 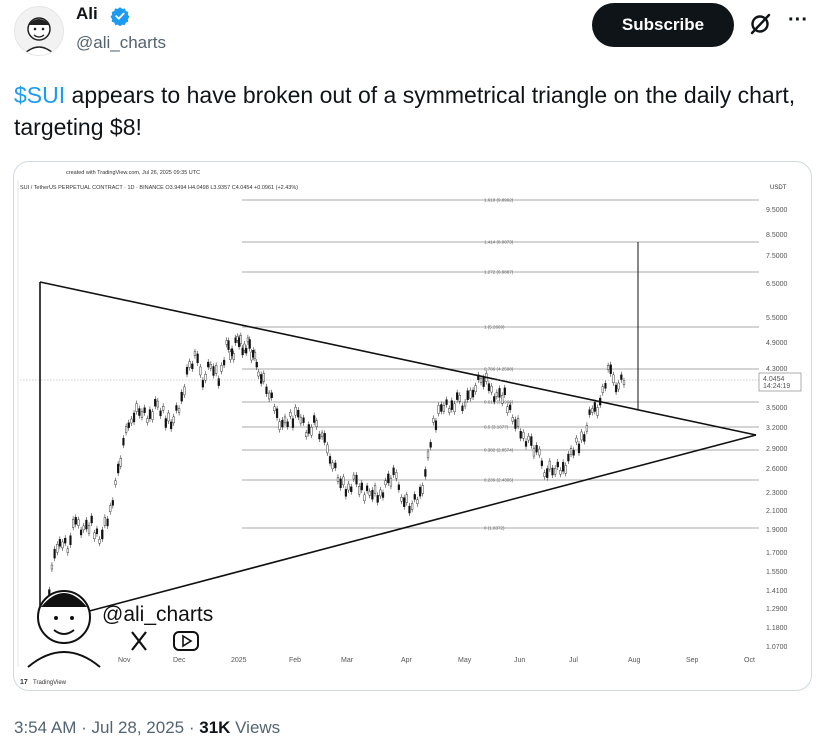 What do you see at coordinates (663, 25) in the screenshot?
I see `subscribe-button: Subscribe` at bounding box center [663, 25].